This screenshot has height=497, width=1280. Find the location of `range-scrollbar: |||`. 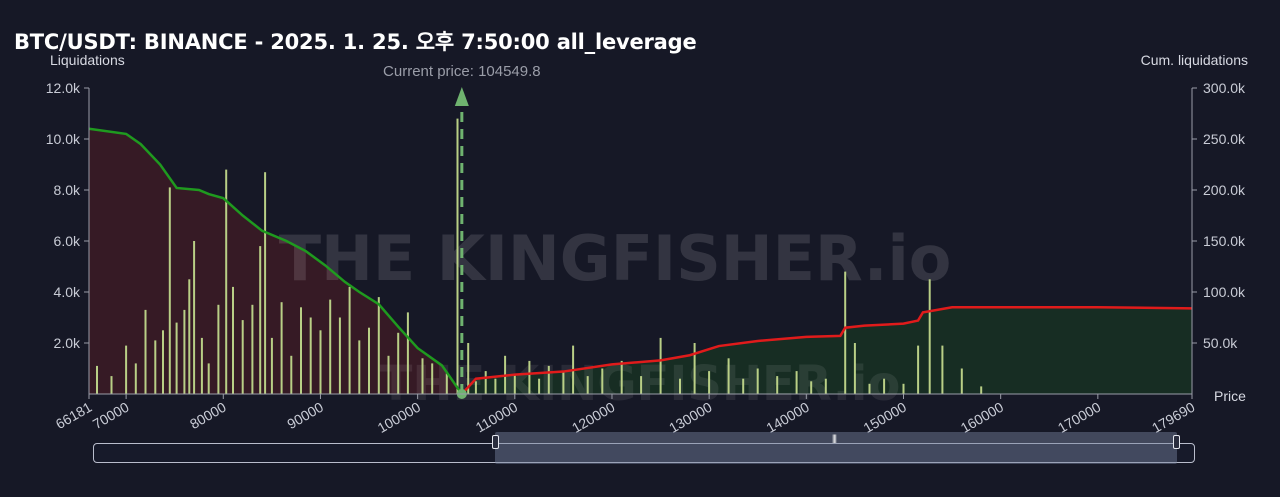

range-scrollbar: ||| is located at coordinates (644, 448).